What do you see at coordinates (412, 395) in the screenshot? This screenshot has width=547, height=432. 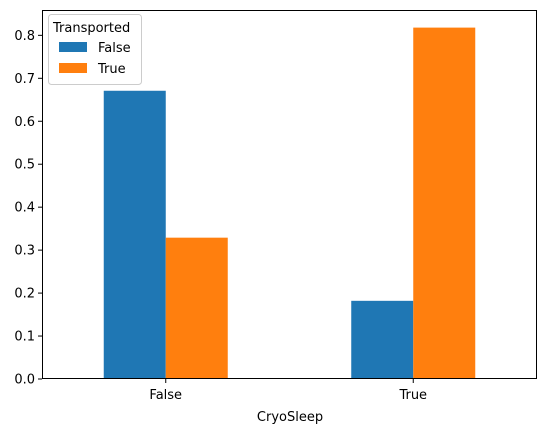 I see `x-tick-label-true: True` at bounding box center [412, 395].